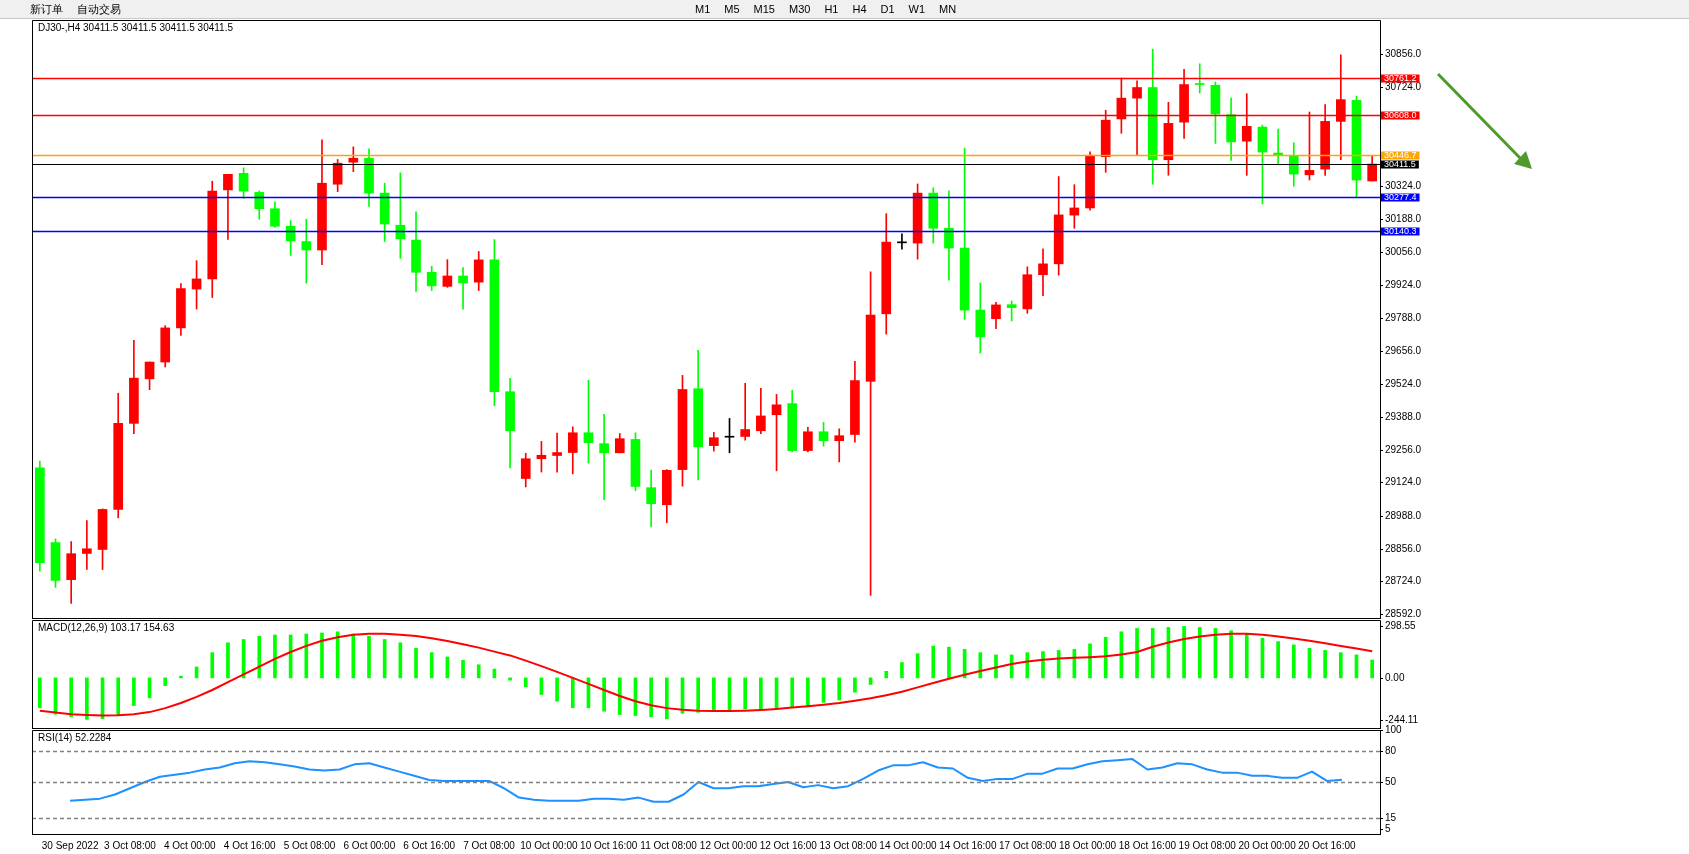 The width and height of the screenshot is (1689, 854). What do you see at coordinates (429, 845) in the screenshot?
I see `x-tick-label: 6 Oct 16:00` at bounding box center [429, 845].